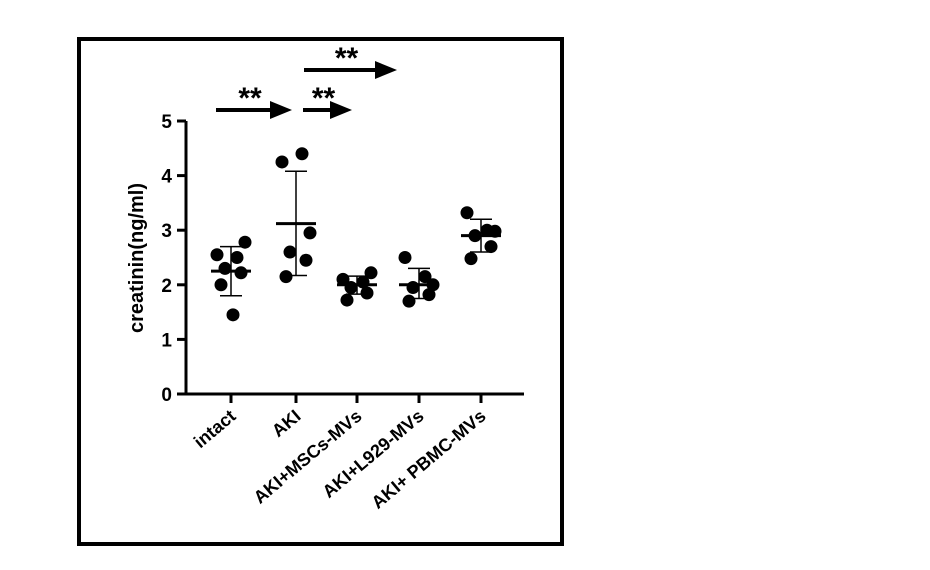 Image resolution: width=930 pixels, height=570 pixels. I want to click on y-axis-title: creatinin(ng/ml), so click(137, 258).